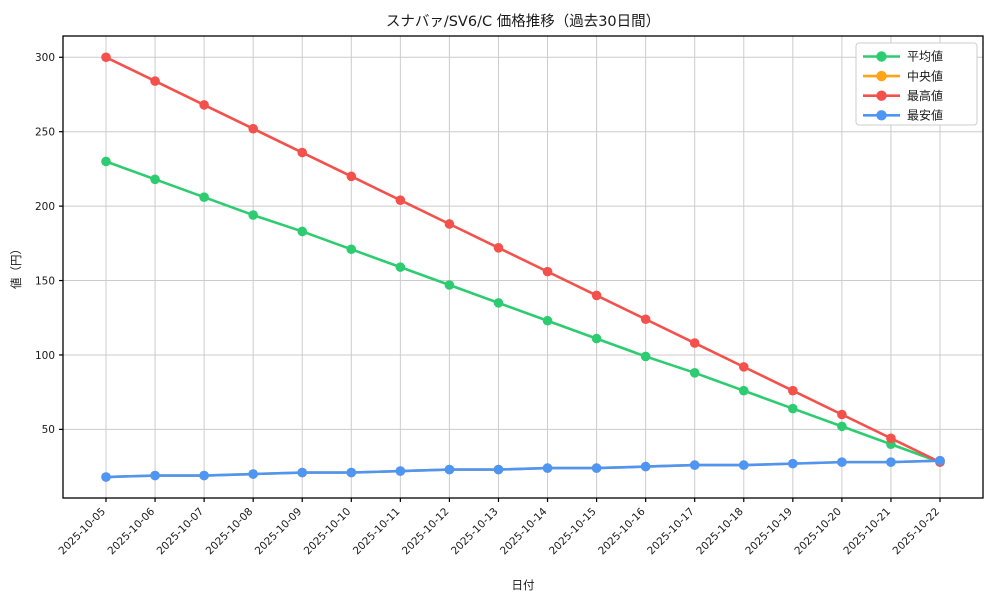 The height and width of the screenshot is (600, 1000). I want to click on y-tick-label: 250, so click(45, 133).